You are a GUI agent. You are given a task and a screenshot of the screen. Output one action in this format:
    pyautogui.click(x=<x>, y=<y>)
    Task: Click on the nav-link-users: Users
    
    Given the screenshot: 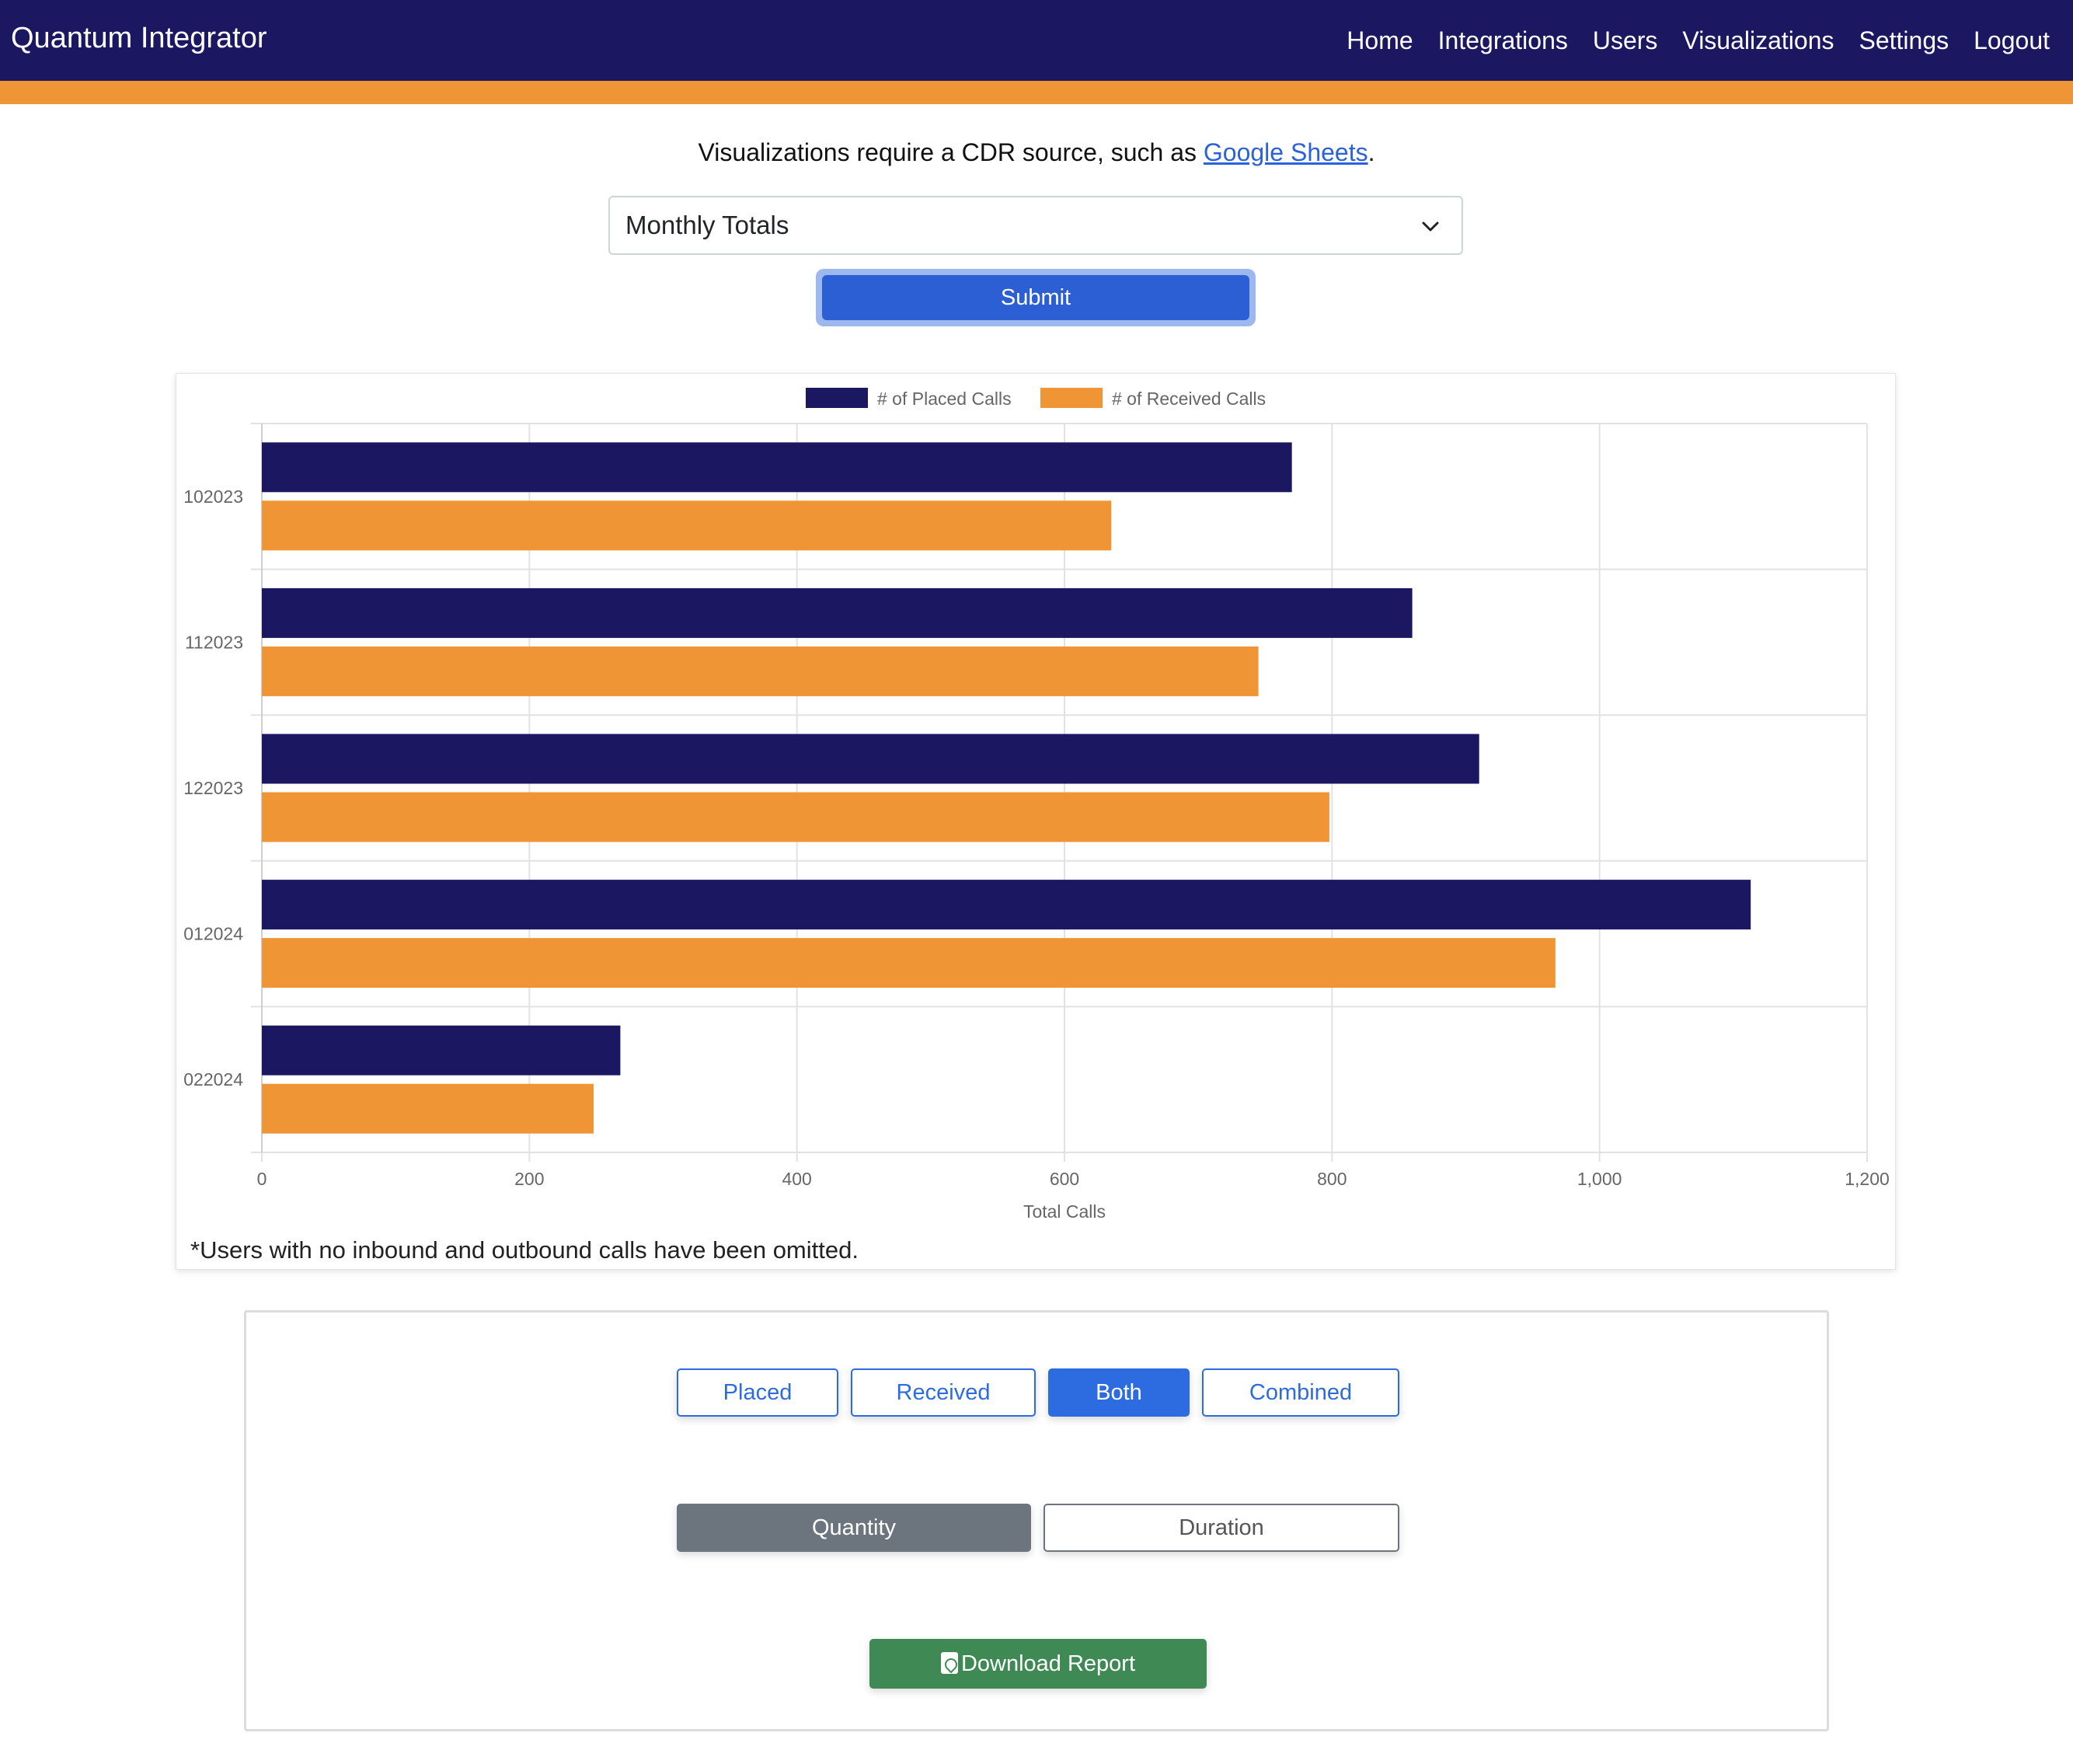 What is the action you would take?
    pyautogui.click(x=1625, y=40)
    